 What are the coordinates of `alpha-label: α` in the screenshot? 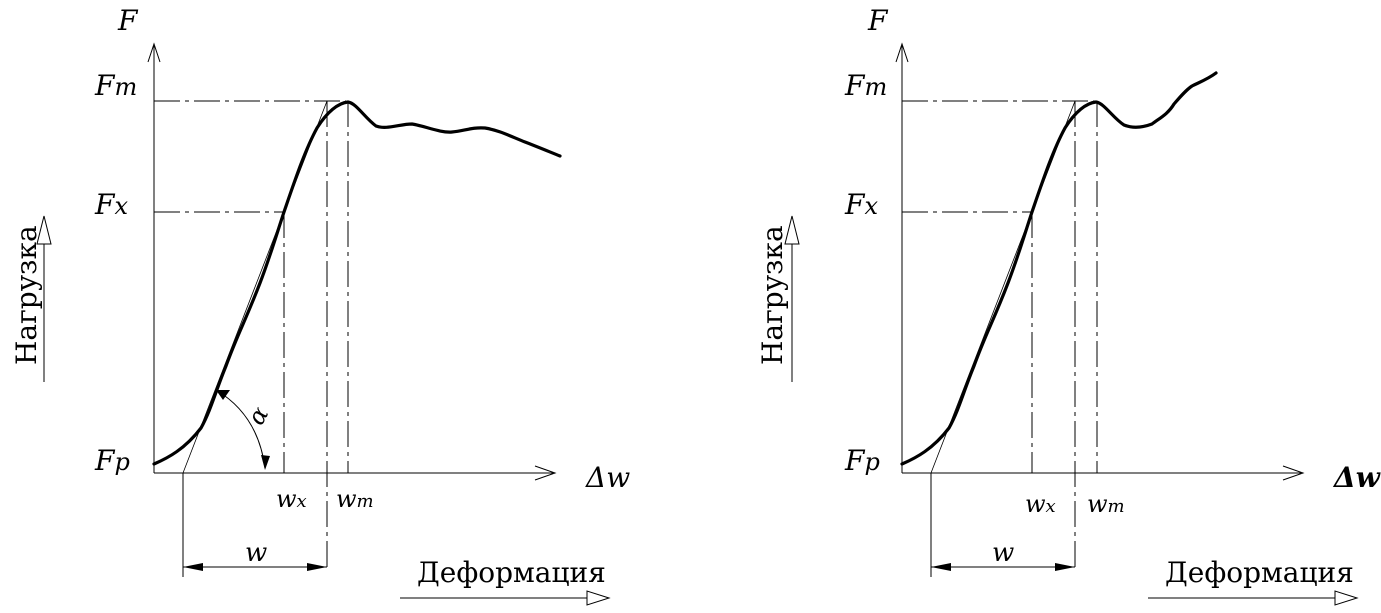 It's located at (258, 416).